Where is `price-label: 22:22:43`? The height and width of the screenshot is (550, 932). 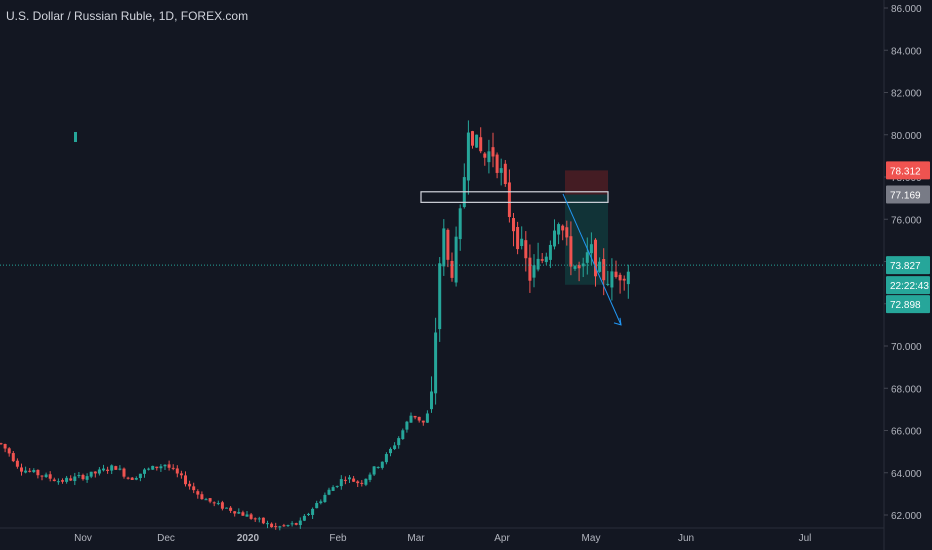 price-label: 22:22:43 is located at coordinates (909, 286).